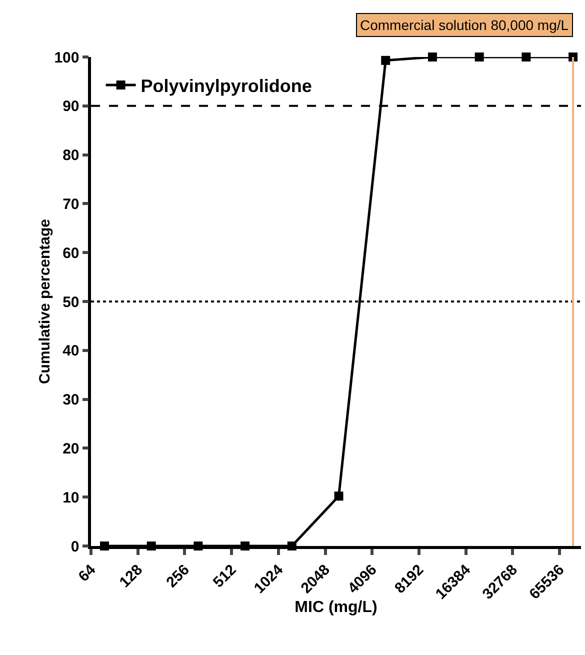 This screenshot has width=585, height=655. Describe the element at coordinates (71, 155) in the screenshot. I see `y-tick-label: 80` at that location.